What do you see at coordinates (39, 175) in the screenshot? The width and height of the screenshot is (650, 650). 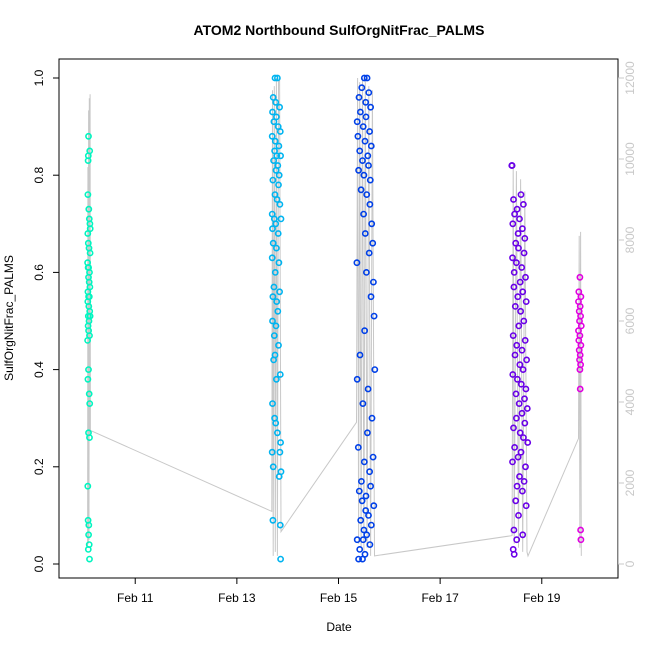 I see `y-tick-label: 0.8` at bounding box center [39, 175].